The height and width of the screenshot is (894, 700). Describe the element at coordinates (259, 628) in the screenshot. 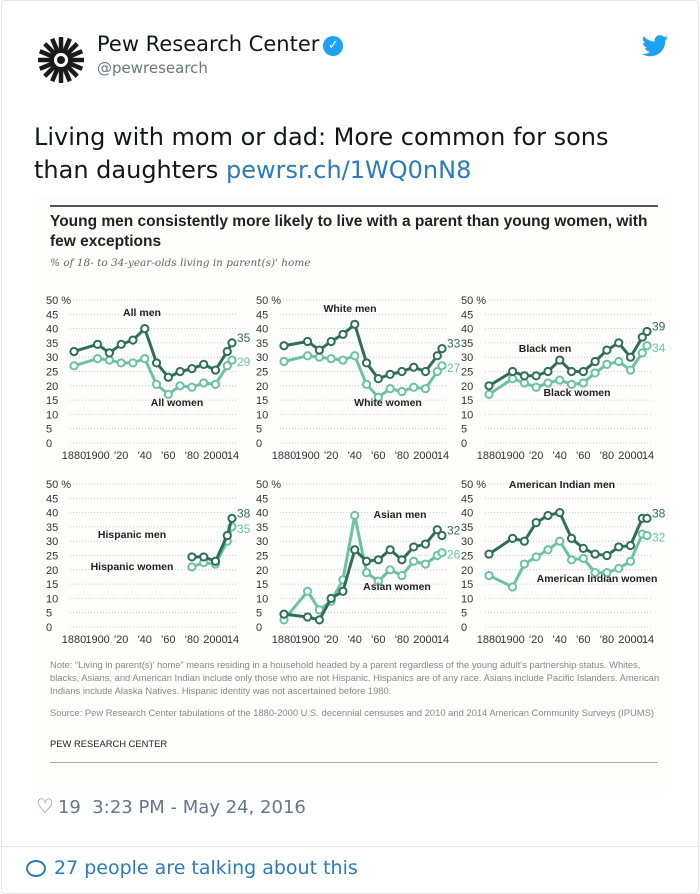

I see `y-tick-label: 0` at that location.